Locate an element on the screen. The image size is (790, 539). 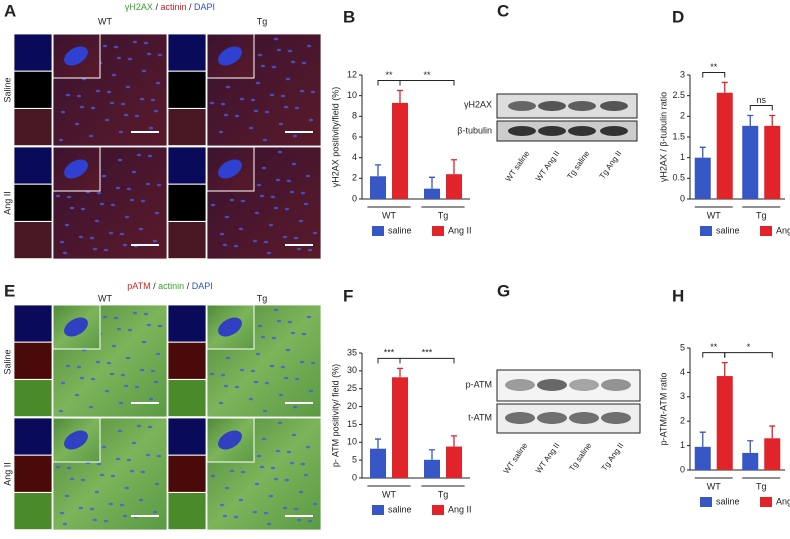
y-axis-label: p- ATM positivity/ field (%) is located at coordinates (335, 415).